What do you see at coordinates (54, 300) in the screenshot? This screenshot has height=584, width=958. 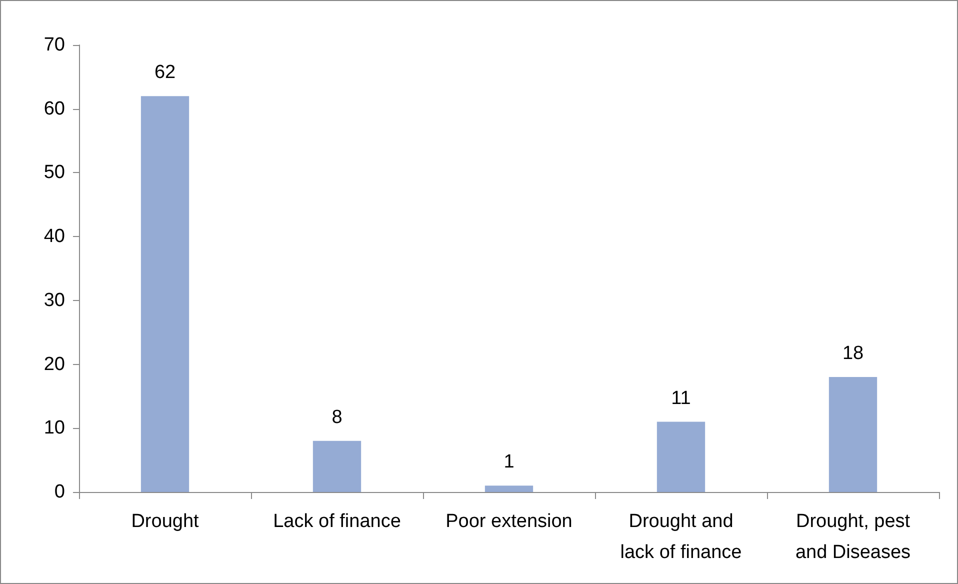 I see `y-tick-label: 30` at bounding box center [54, 300].